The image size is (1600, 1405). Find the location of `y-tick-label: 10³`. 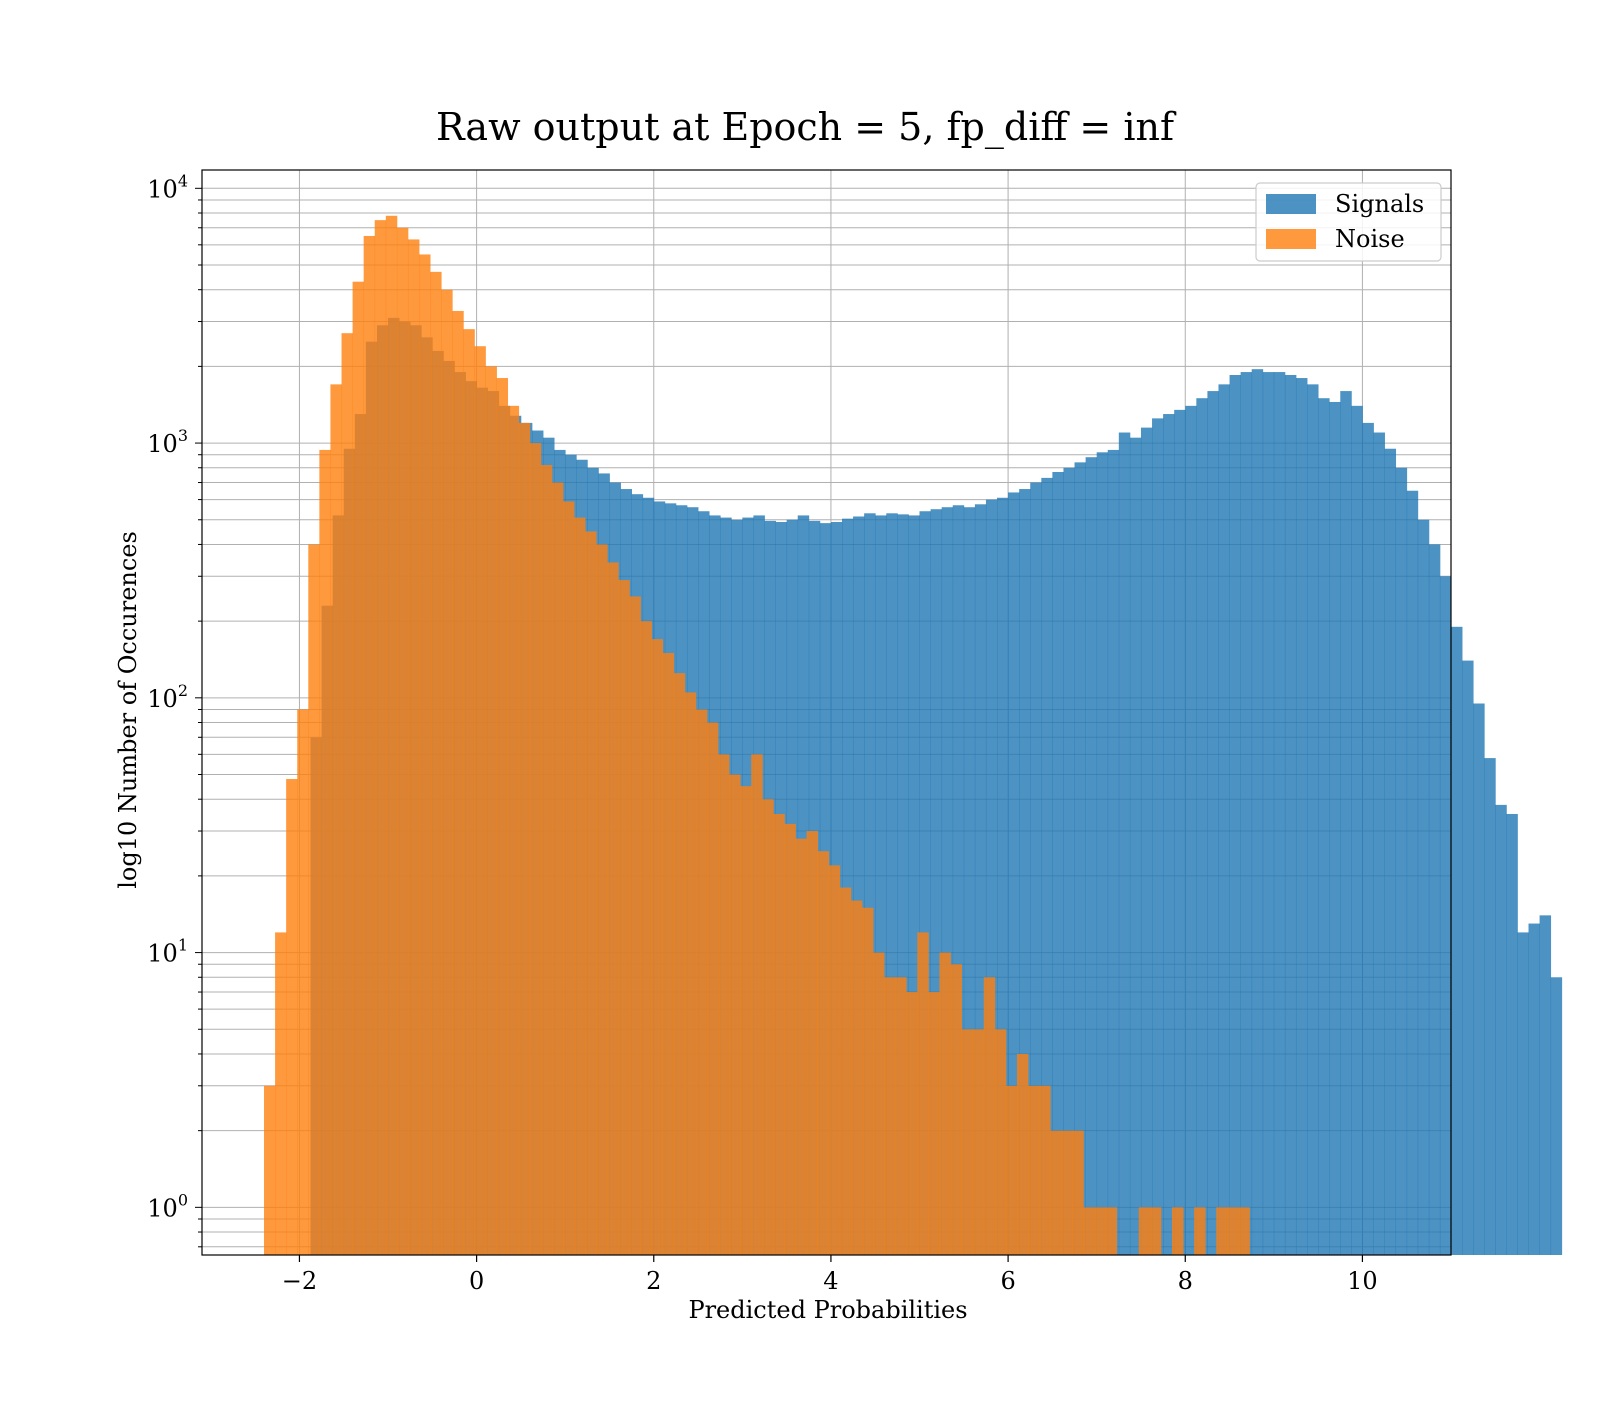

y-tick-label: 10³ is located at coordinates (167, 442).